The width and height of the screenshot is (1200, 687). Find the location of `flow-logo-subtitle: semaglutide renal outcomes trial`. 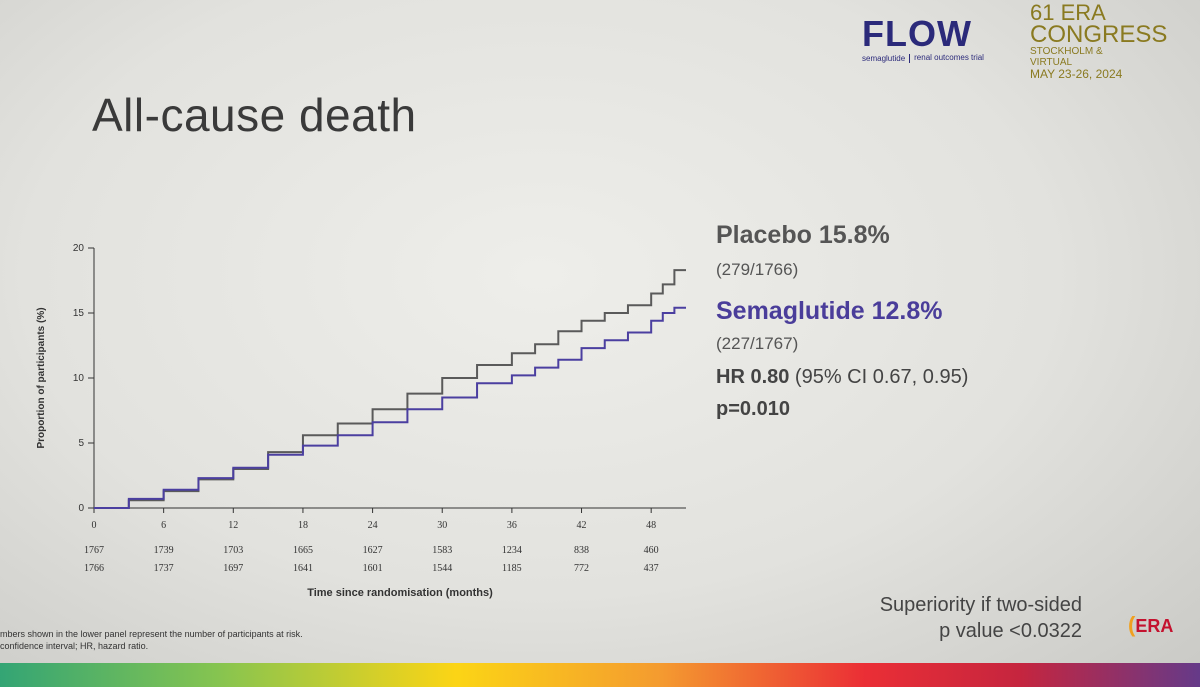

flow-logo-subtitle: semaglutide renal outcomes trial is located at coordinates (927, 58).